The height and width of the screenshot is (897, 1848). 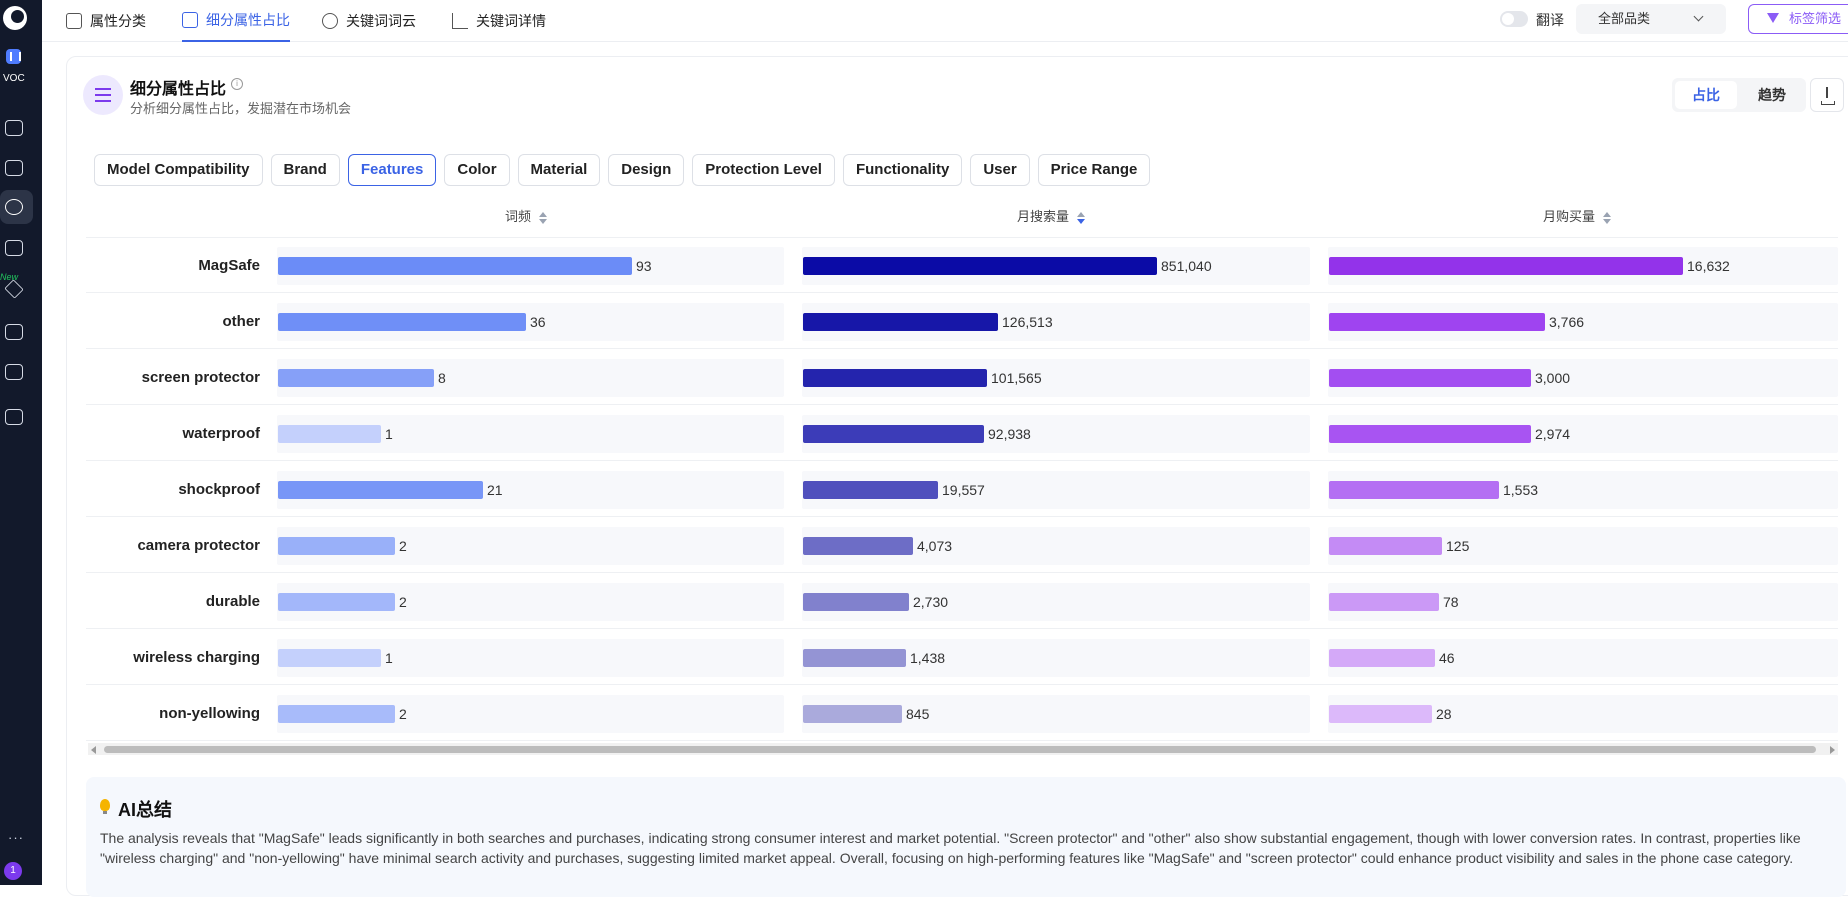 What do you see at coordinates (232, 601) in the screenshot?
I see `row-label: durable` at bounding box center [232, 601].